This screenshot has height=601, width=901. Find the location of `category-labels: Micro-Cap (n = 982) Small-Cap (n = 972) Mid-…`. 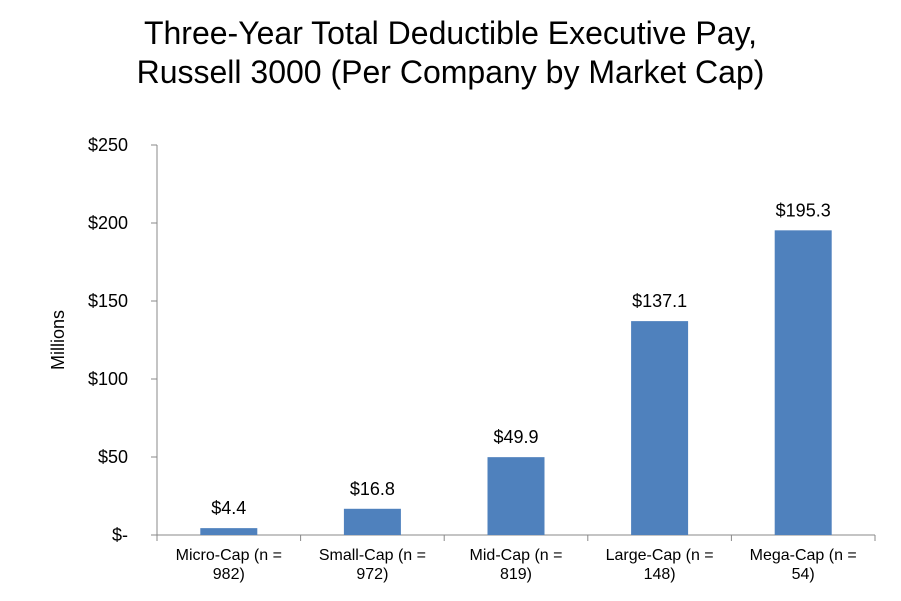

category-labels: Micro-Cap (n = 982) Small-Cap (n = 972) Mid-… is located at coordinates (516, 565).